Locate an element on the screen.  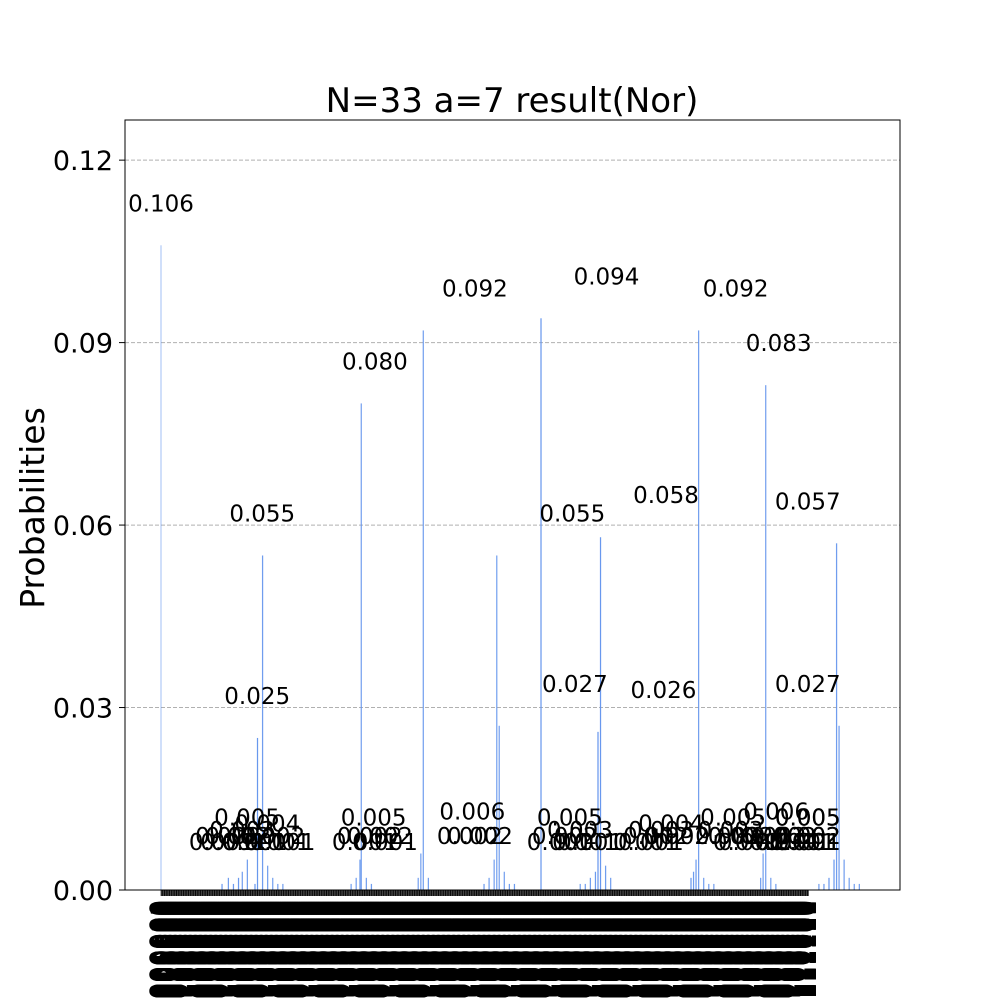
bar-value-label: 0.106 is located at coordinates (161, 204).